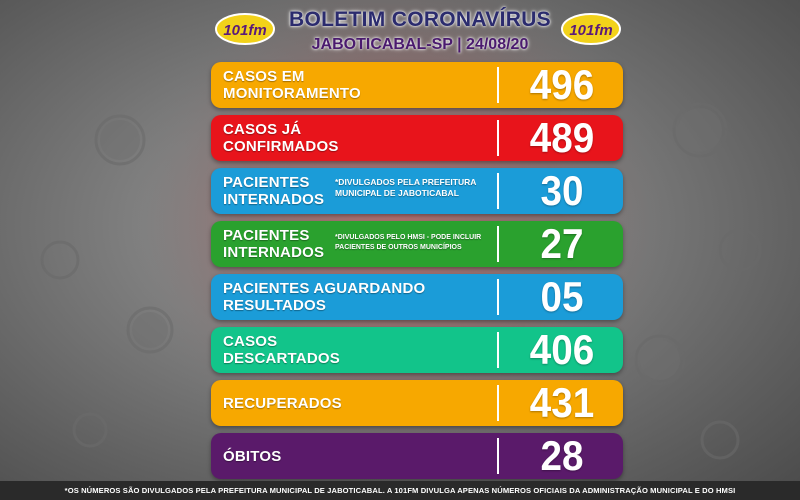 This screenshot has height=500, width=800. Describe the element at coordinates (562, 84) in the screenshot. I see `row-value: 496` at that location.